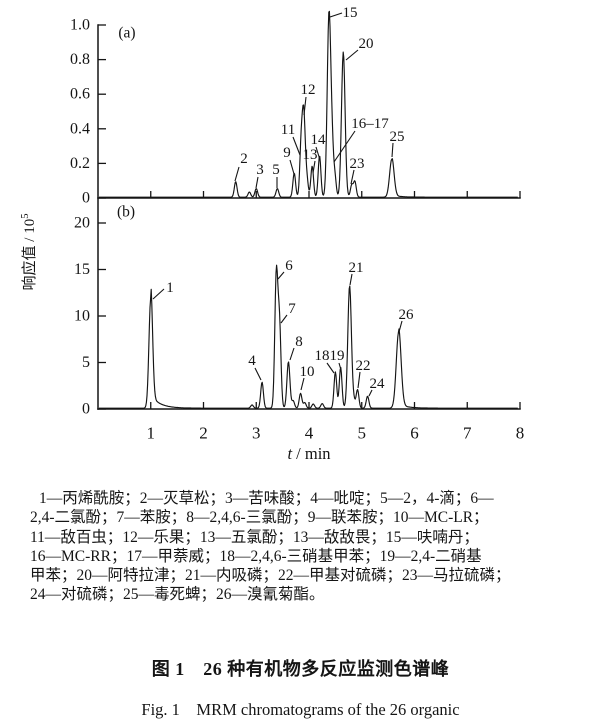  What do you see at coordinates (126, 212) in the screenshot?
I see `panel-marker: (b)` at bounding box center [126, 212].